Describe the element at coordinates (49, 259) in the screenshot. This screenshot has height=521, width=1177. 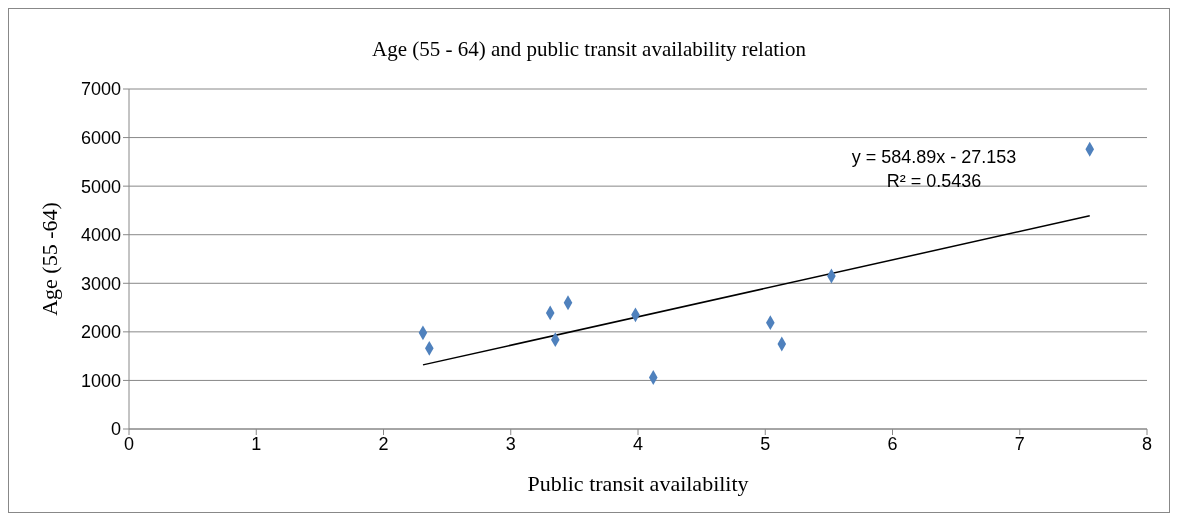
I see `y-axis-title: Age (55 -64)` at that location.